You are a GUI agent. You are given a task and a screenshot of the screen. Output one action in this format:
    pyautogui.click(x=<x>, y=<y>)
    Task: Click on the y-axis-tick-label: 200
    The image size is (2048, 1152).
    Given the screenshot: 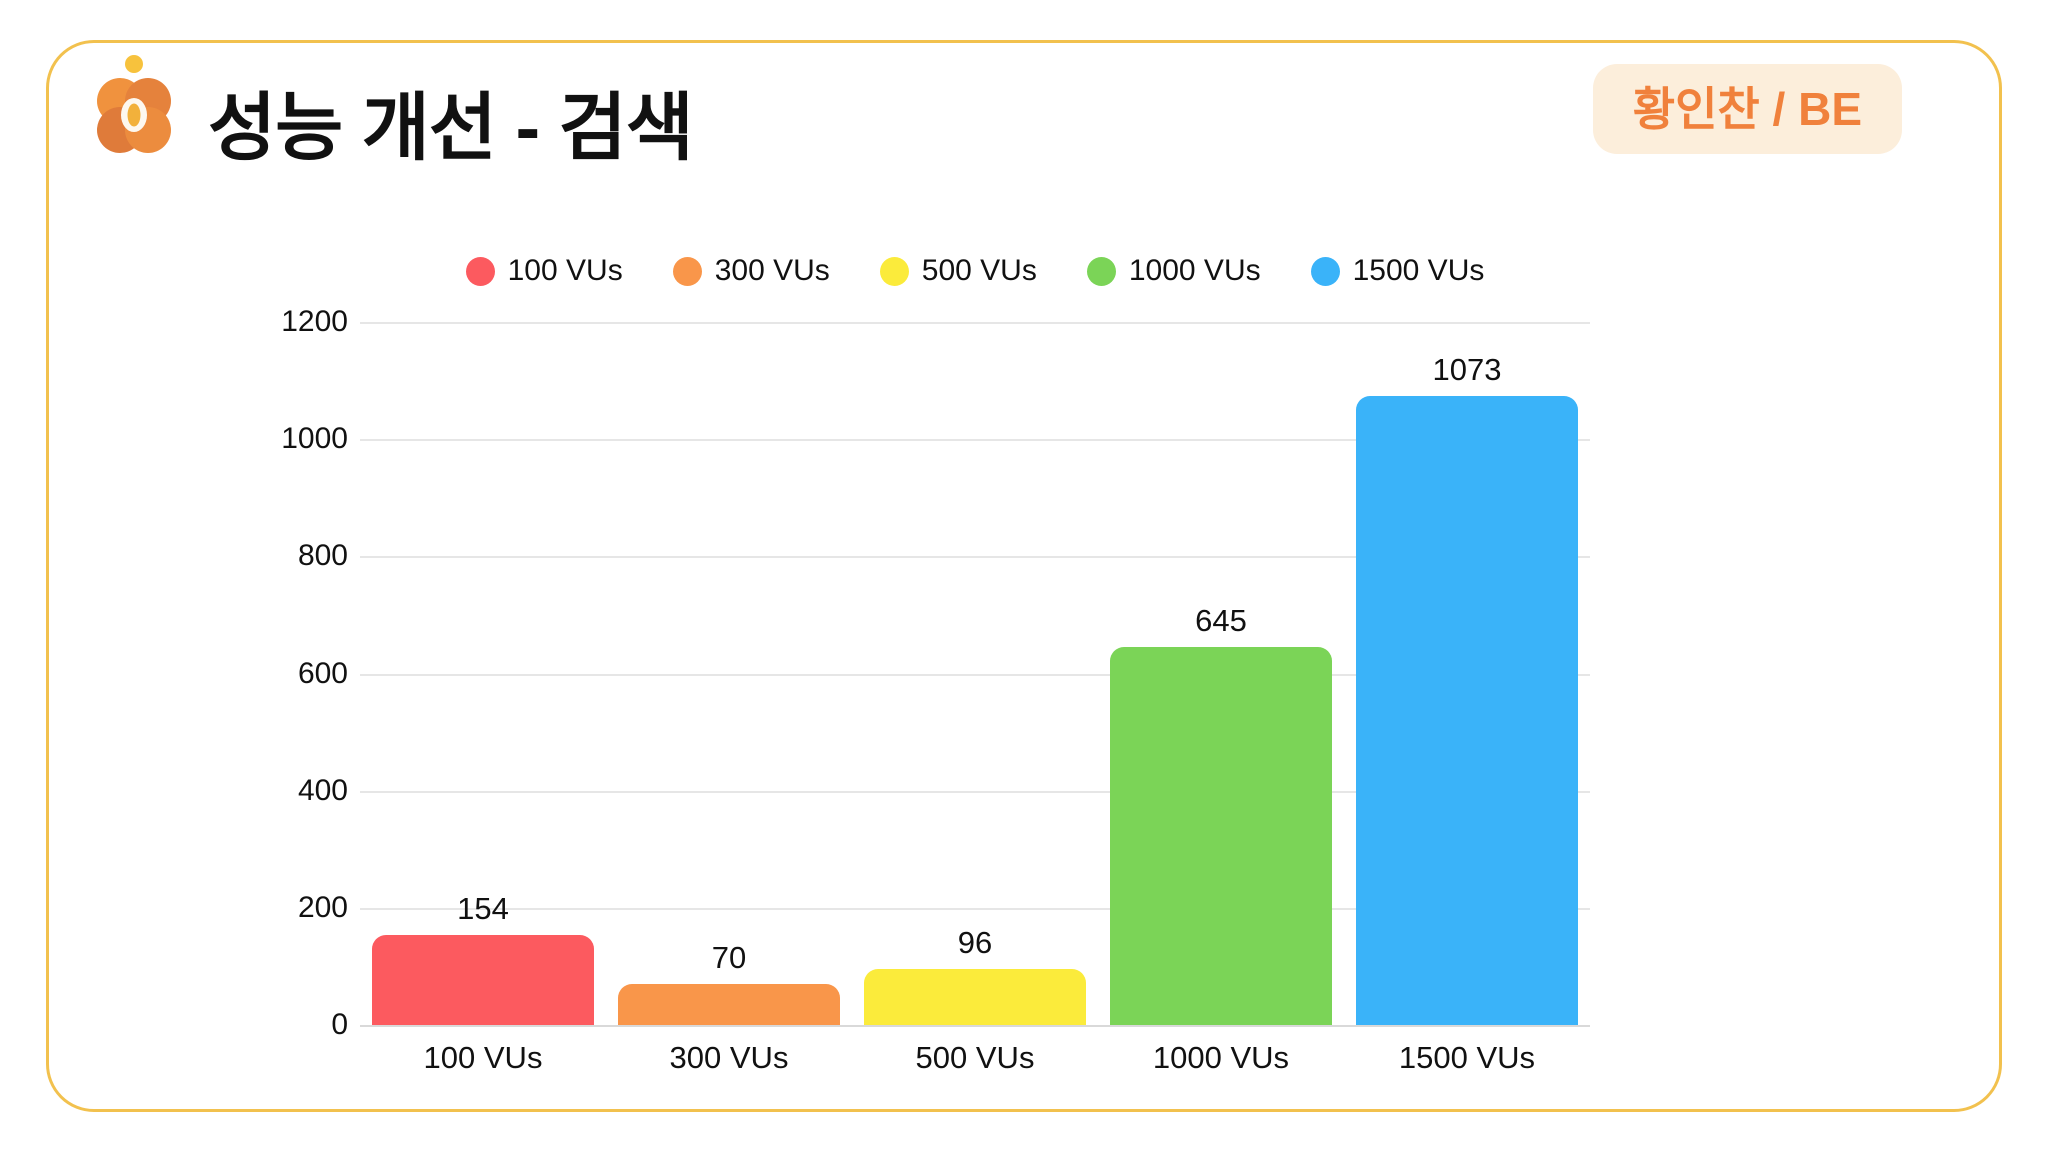 What is the action you would take?
    pyautogui.click(x=322, y=907)
    